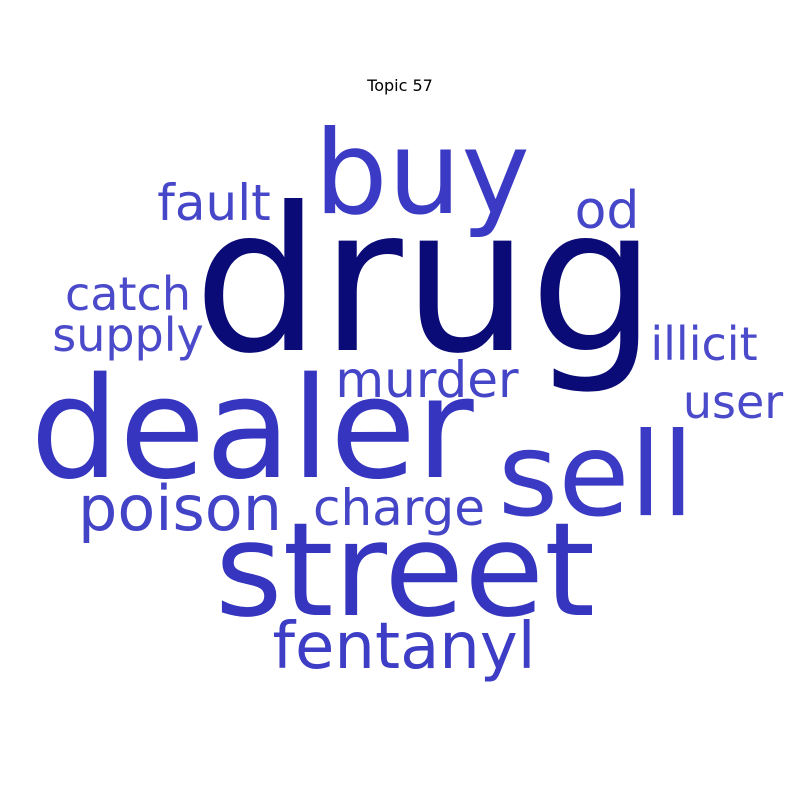 This screenshot has width=800, height=800. I want to click on word-sell: sell, so click(596, 475).